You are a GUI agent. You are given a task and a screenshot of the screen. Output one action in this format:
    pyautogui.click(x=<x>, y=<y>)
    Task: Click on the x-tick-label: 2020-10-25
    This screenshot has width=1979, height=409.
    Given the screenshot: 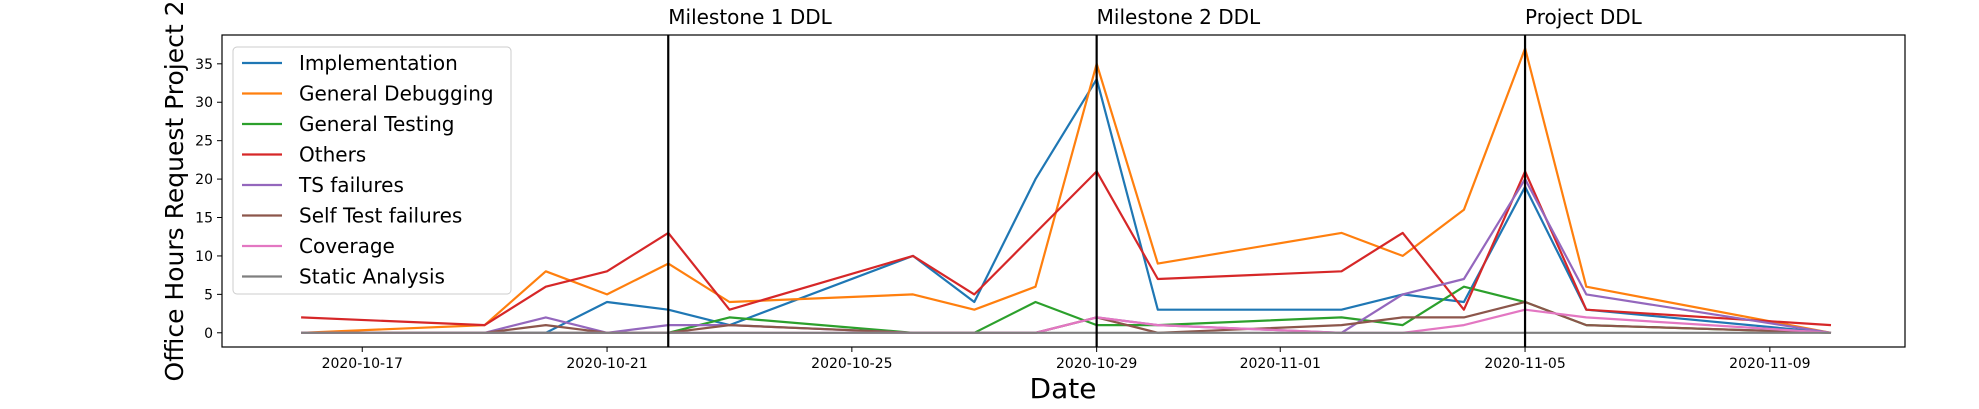 What is the action you would take?
    pyautogui.click(x=851, y=364)
    